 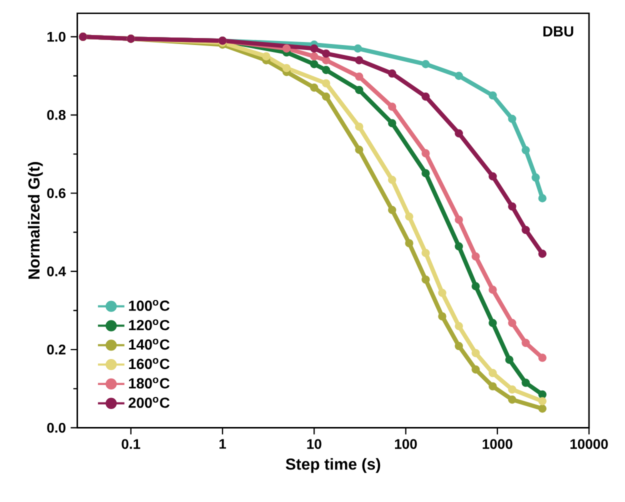 I want to click on x-tick-label: 1, so click(x=223, y=443).